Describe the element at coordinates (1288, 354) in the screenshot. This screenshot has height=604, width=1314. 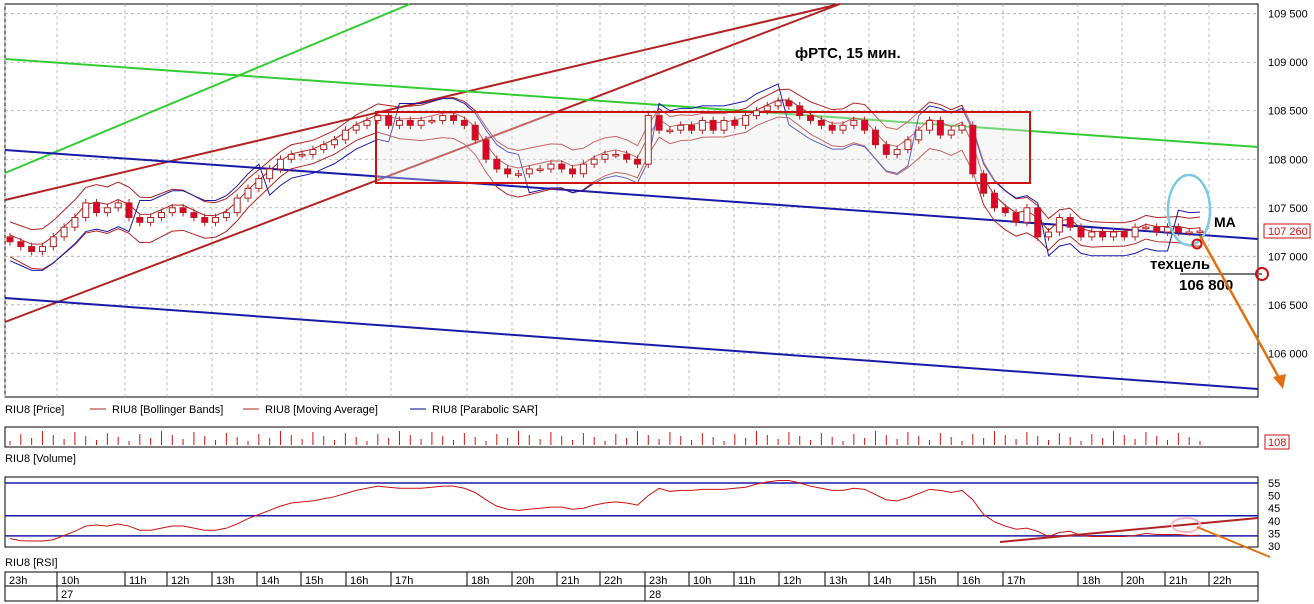
I see `y-tick-label: 106 000` at that location.